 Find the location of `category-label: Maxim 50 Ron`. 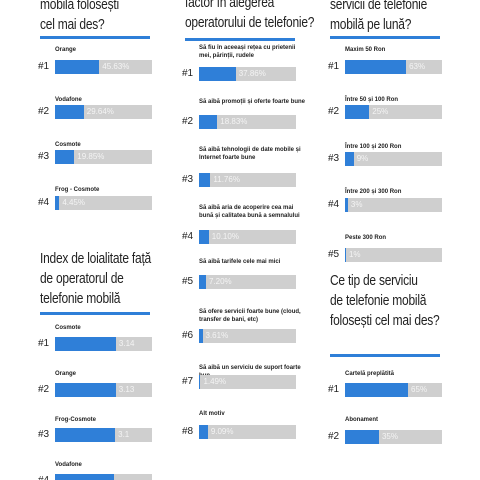

category-label: Maxim 50 Ron is located at coordinates (365, 50).